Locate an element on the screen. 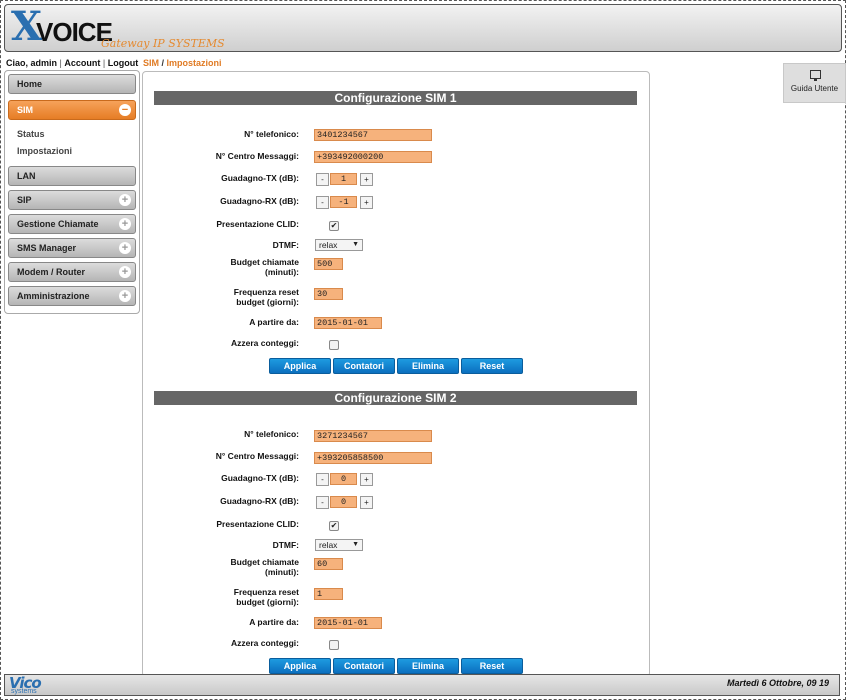 The height and width of the screenshot is (700, 846). logo-tagline: Gateway IP SYSTEMS is located at coordinates (163, 43).